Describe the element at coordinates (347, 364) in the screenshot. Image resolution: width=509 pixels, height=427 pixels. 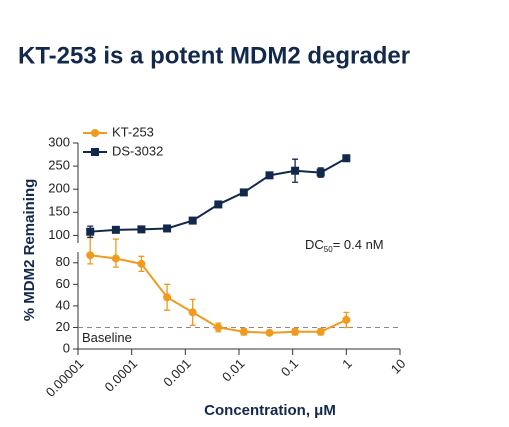
I see `x-tick-label: 1` at that location.